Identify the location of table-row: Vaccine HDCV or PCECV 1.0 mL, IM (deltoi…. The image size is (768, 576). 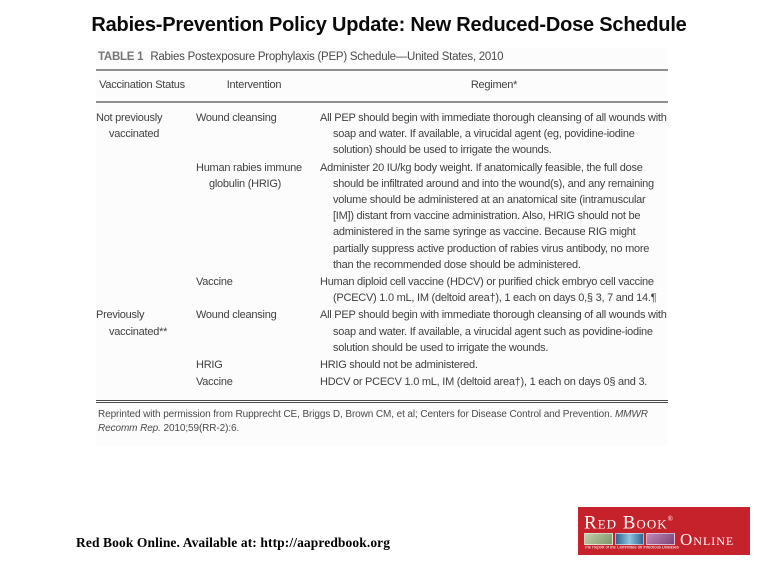
(382, 382).